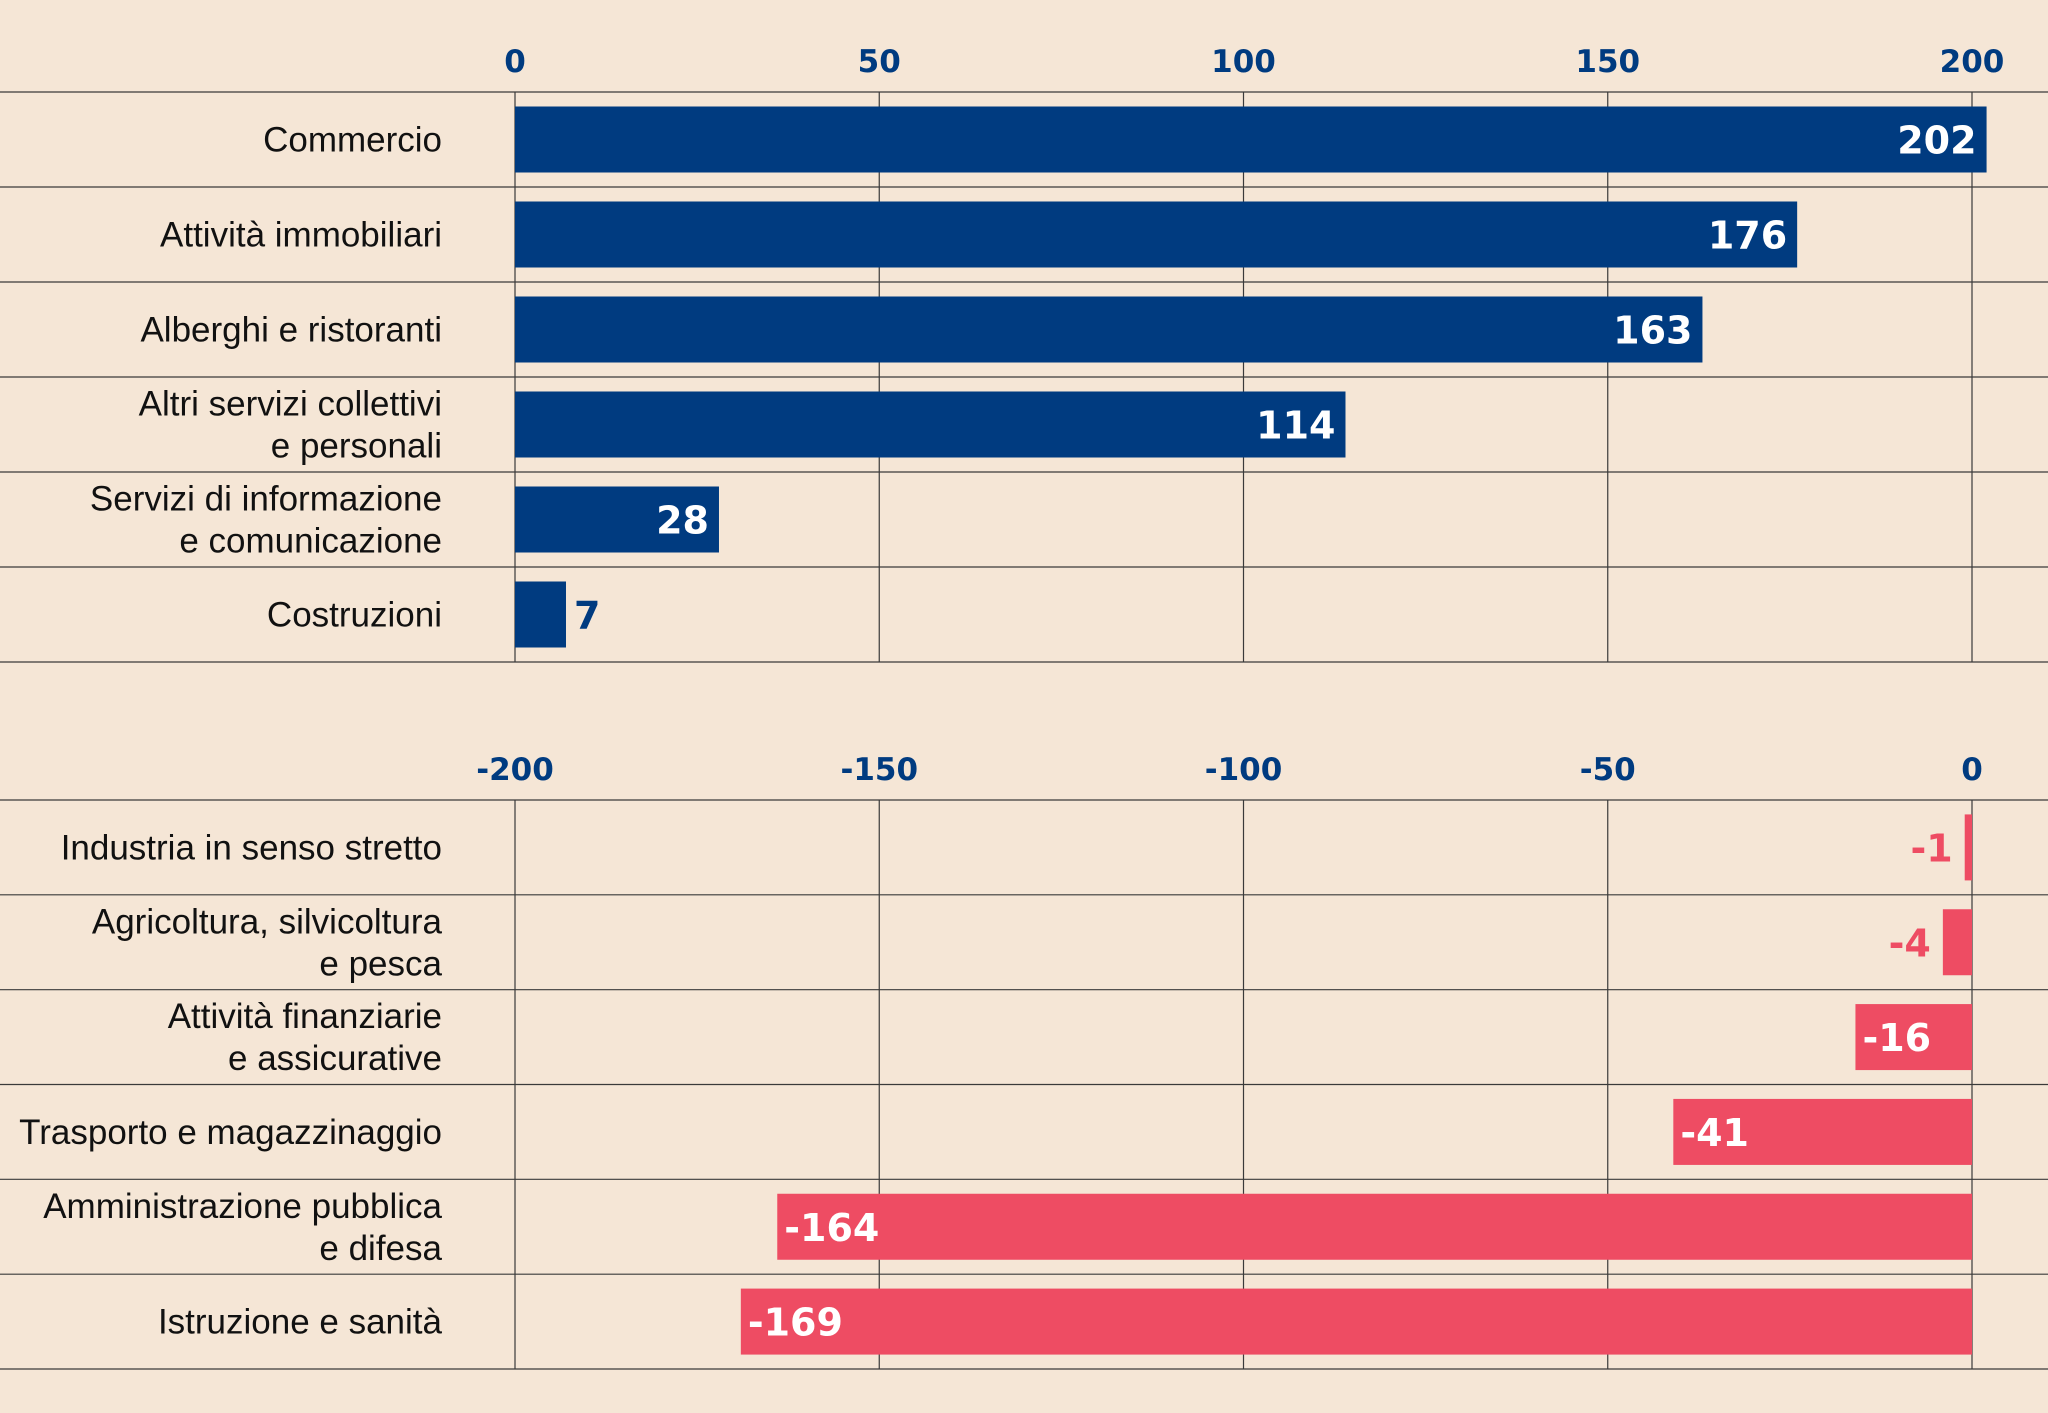 Image resolution: width=2048 pixels, height=1413 pixels. What do you see at coordinates (301, 235) in the screenshot?
I see `category-label: Attività immobiliari` at bounding box center [301, 235].